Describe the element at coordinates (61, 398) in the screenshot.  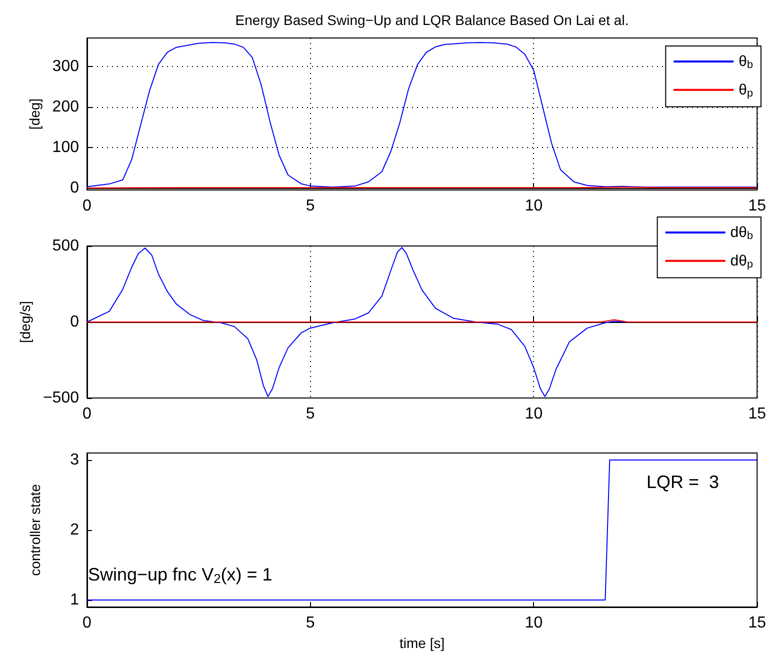
I see `y-tick-label: −500` at that location.